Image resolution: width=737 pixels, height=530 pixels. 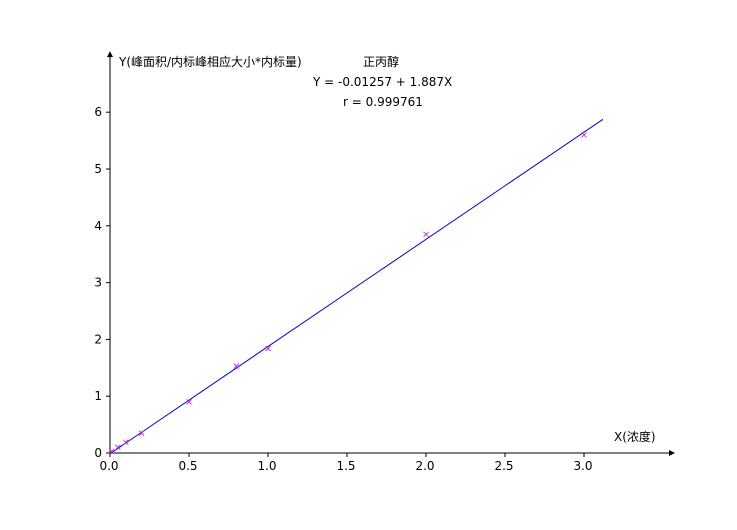 What do you see at coordinates (635, 436) in the screenshot?
I see `x-axis-label: X(浓度)` at bounding box center [635, 436].